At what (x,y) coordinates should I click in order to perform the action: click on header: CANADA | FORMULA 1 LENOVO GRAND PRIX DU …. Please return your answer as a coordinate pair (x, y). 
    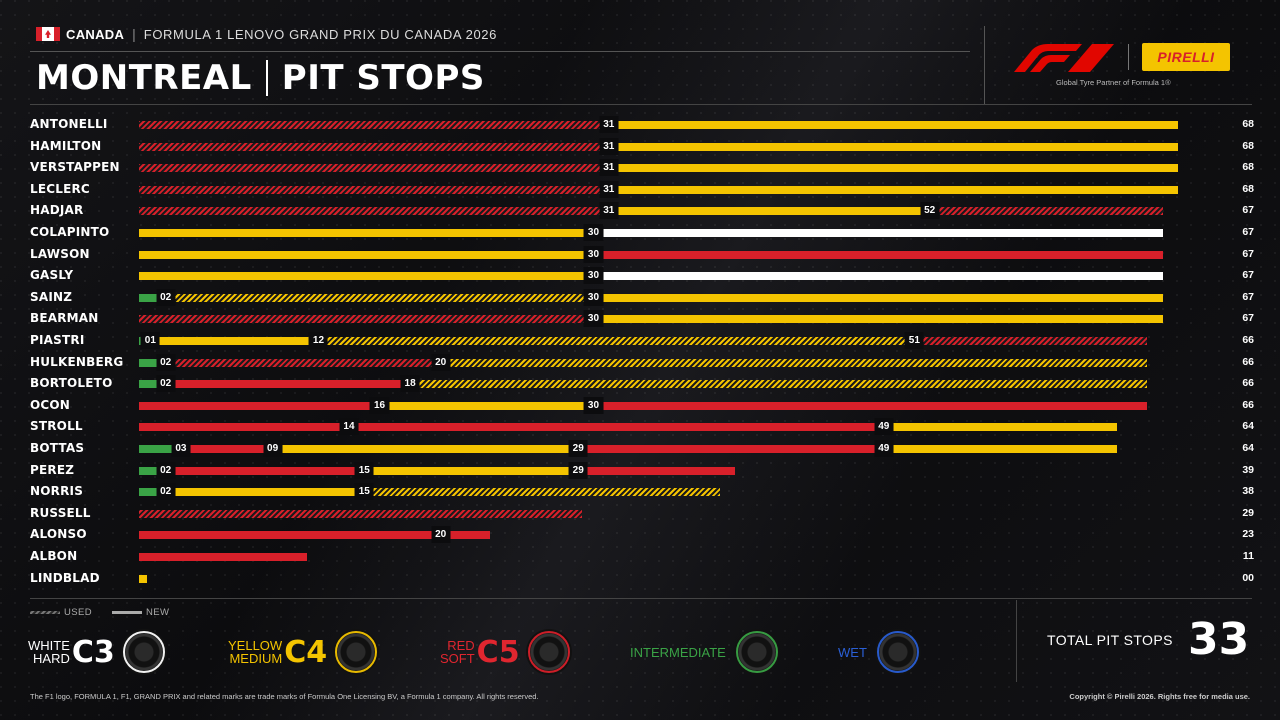
    Looking at the image, I should click on (640, 52).